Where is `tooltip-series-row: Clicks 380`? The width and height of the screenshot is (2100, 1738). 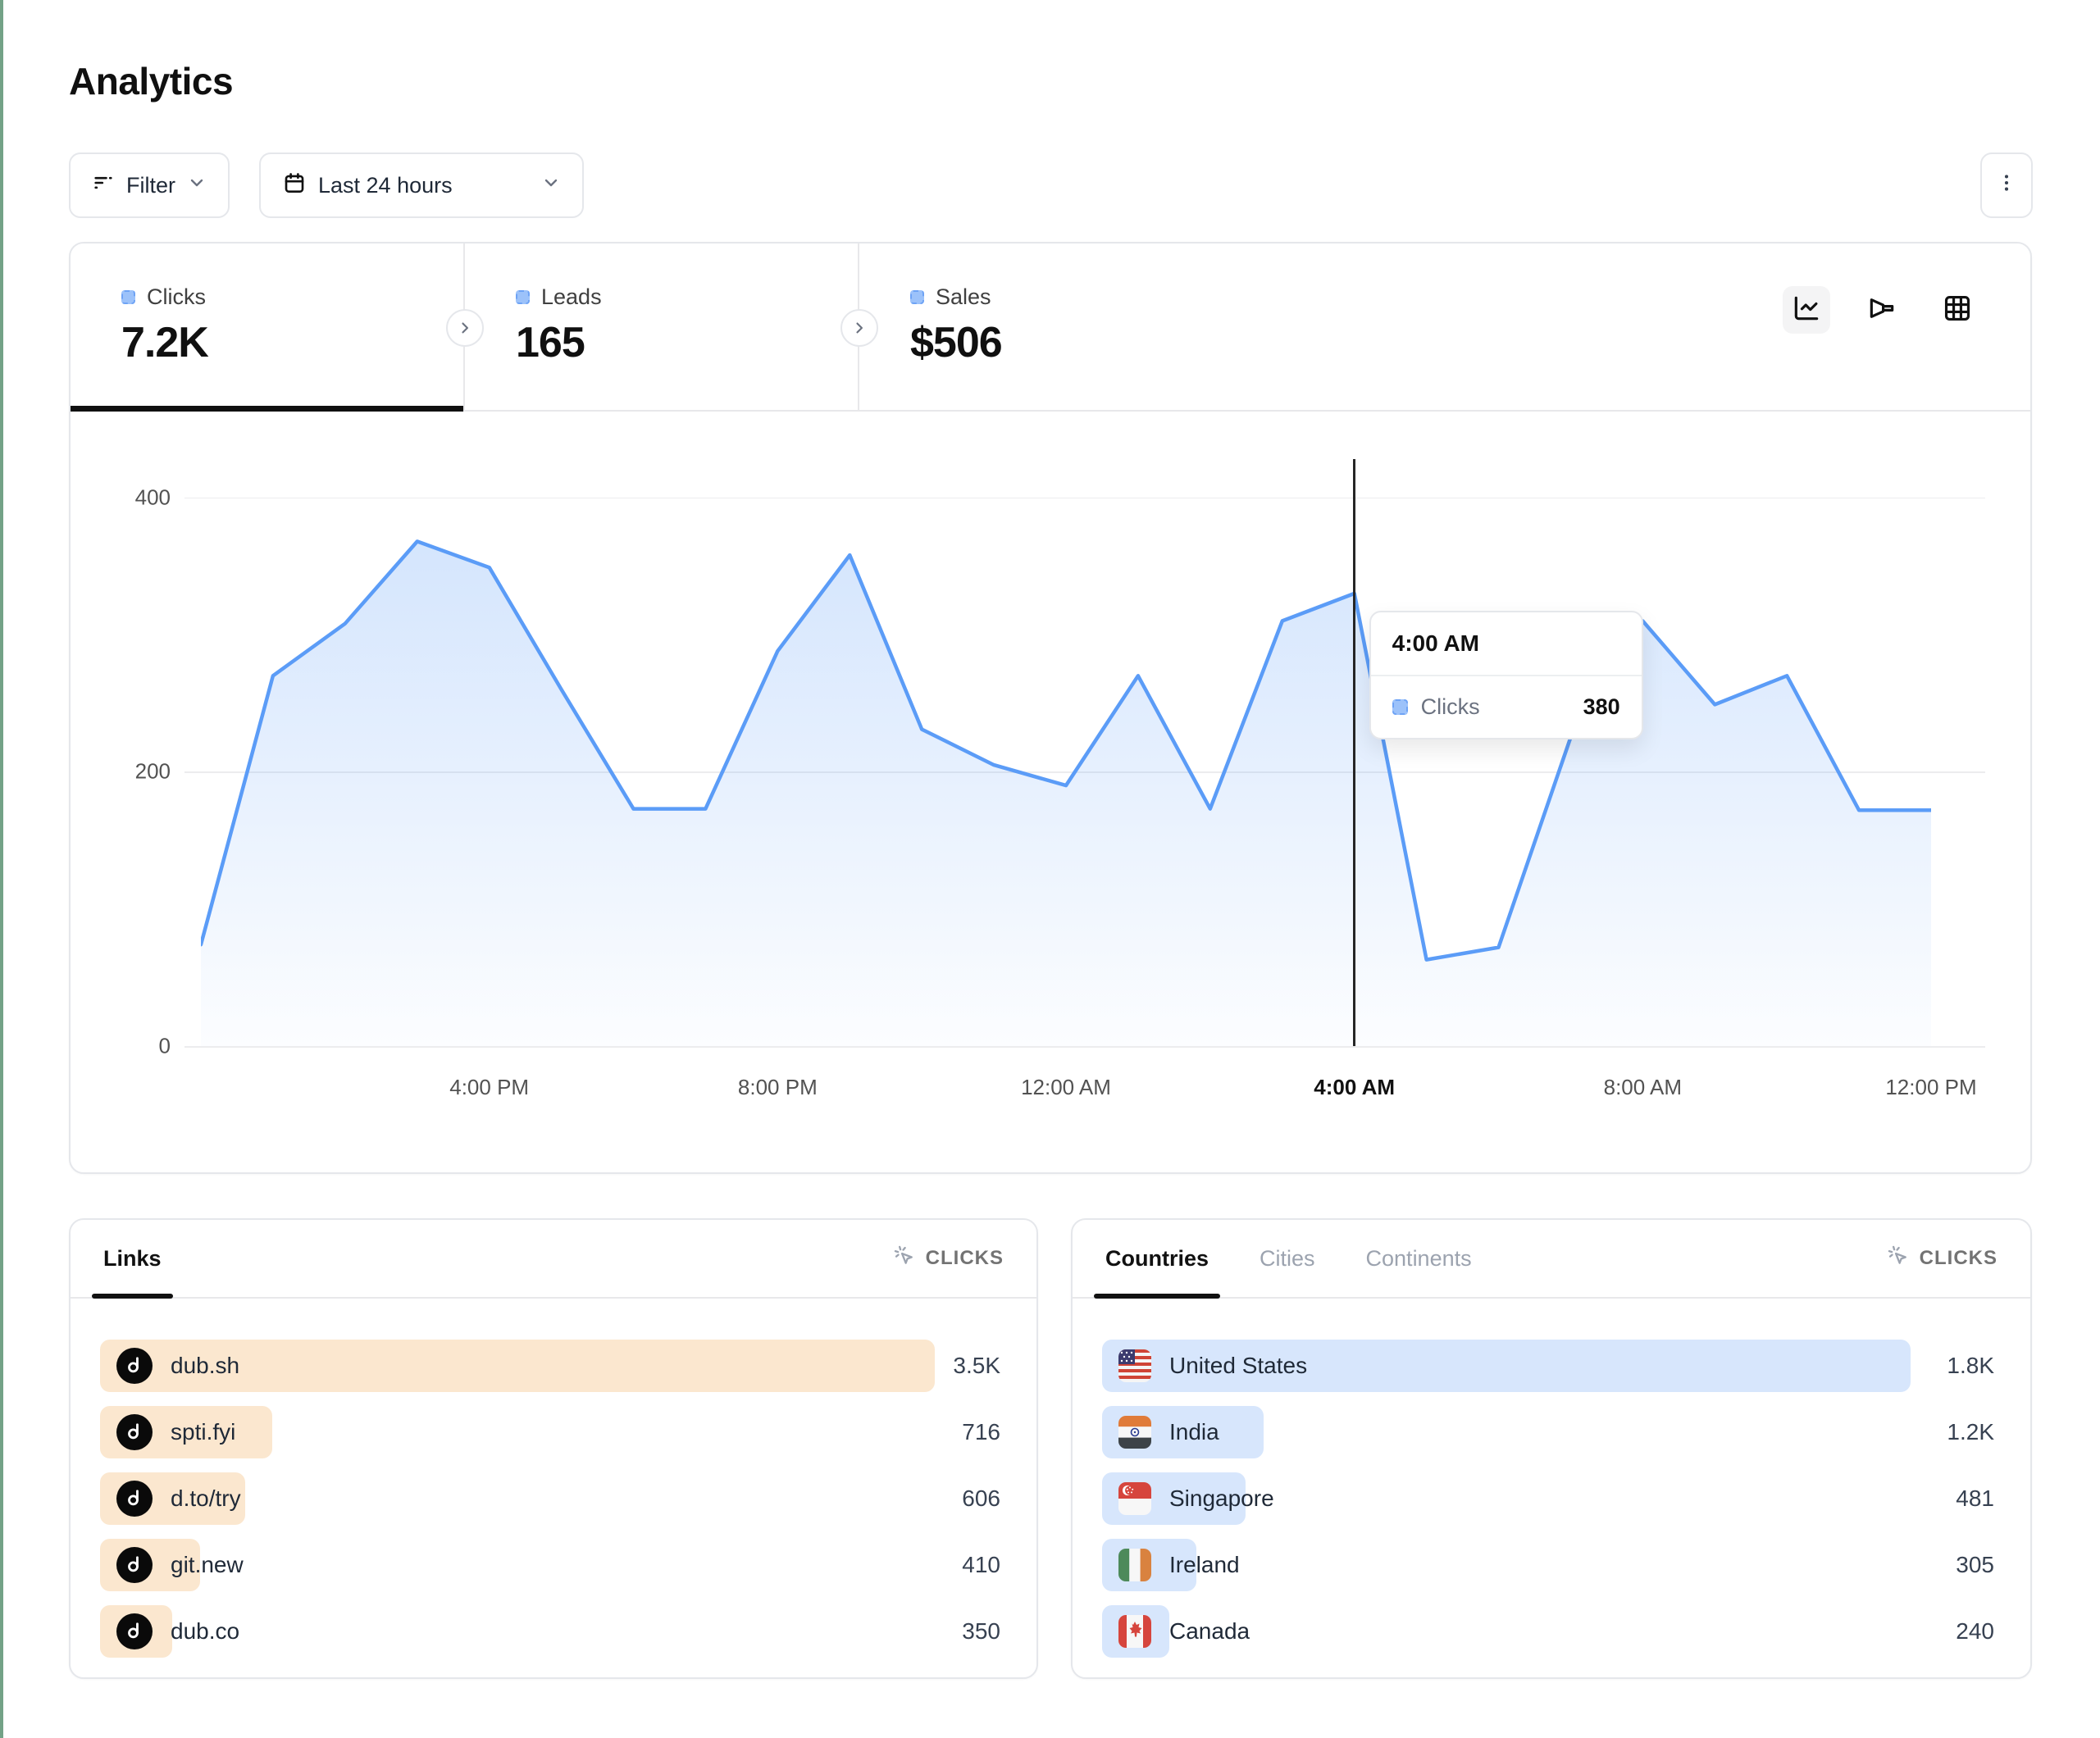
tooltip-series-row: Clicks 380 is located at coordinates (1506, 707).